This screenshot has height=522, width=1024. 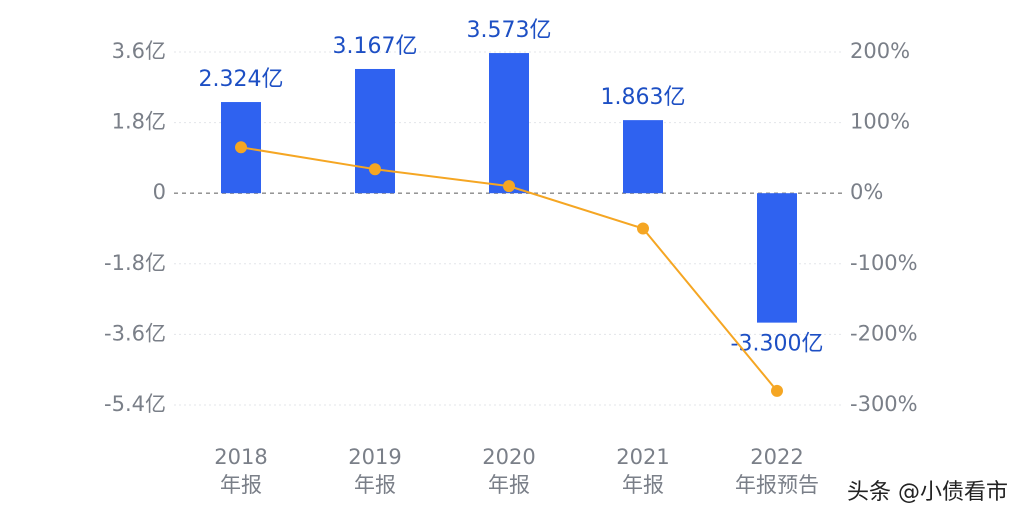 What do you see at coordinates (240, 457) in the screenshot?
I see `x-tick-label: 2018` at bounding box center [240, 457].